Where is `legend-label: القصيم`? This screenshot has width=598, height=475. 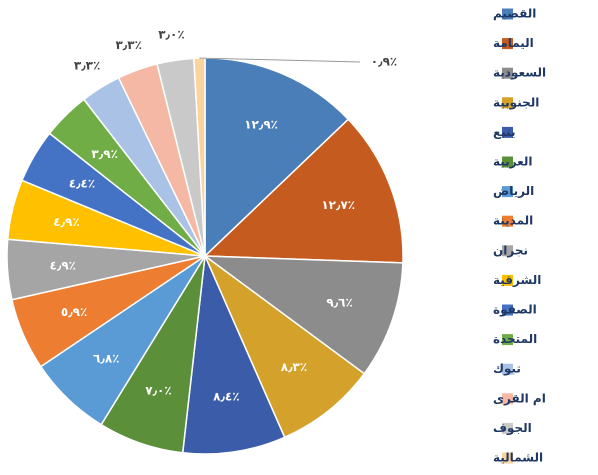 legend-label: القصيم is located at coordinates (514, 14).